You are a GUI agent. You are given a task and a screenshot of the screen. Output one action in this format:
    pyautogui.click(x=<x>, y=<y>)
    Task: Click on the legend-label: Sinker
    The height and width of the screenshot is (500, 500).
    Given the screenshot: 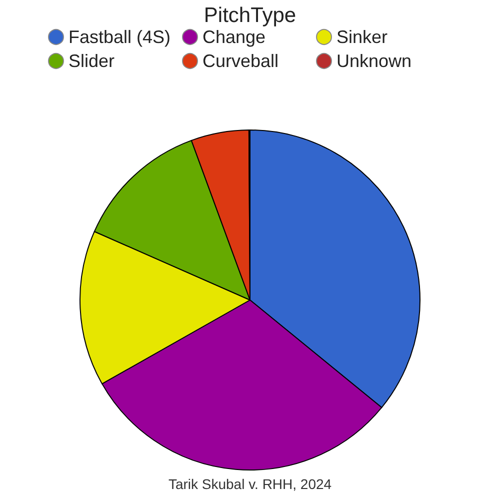 What is the action you would take?
    pyautogui.click(x=362, y=37)
    